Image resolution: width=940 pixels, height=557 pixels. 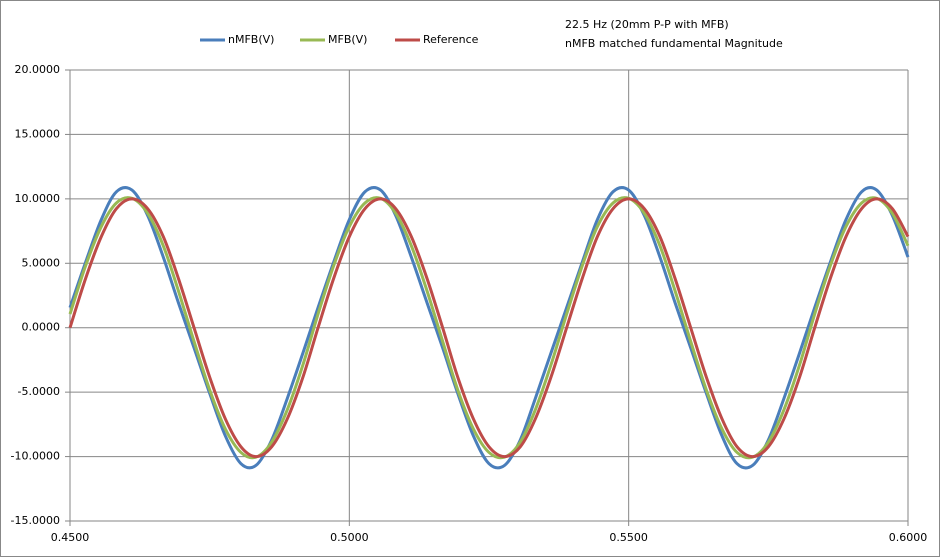 I want to click on annotation: nMFB matched fundamental Magnitude, so click(x=674, y=43).